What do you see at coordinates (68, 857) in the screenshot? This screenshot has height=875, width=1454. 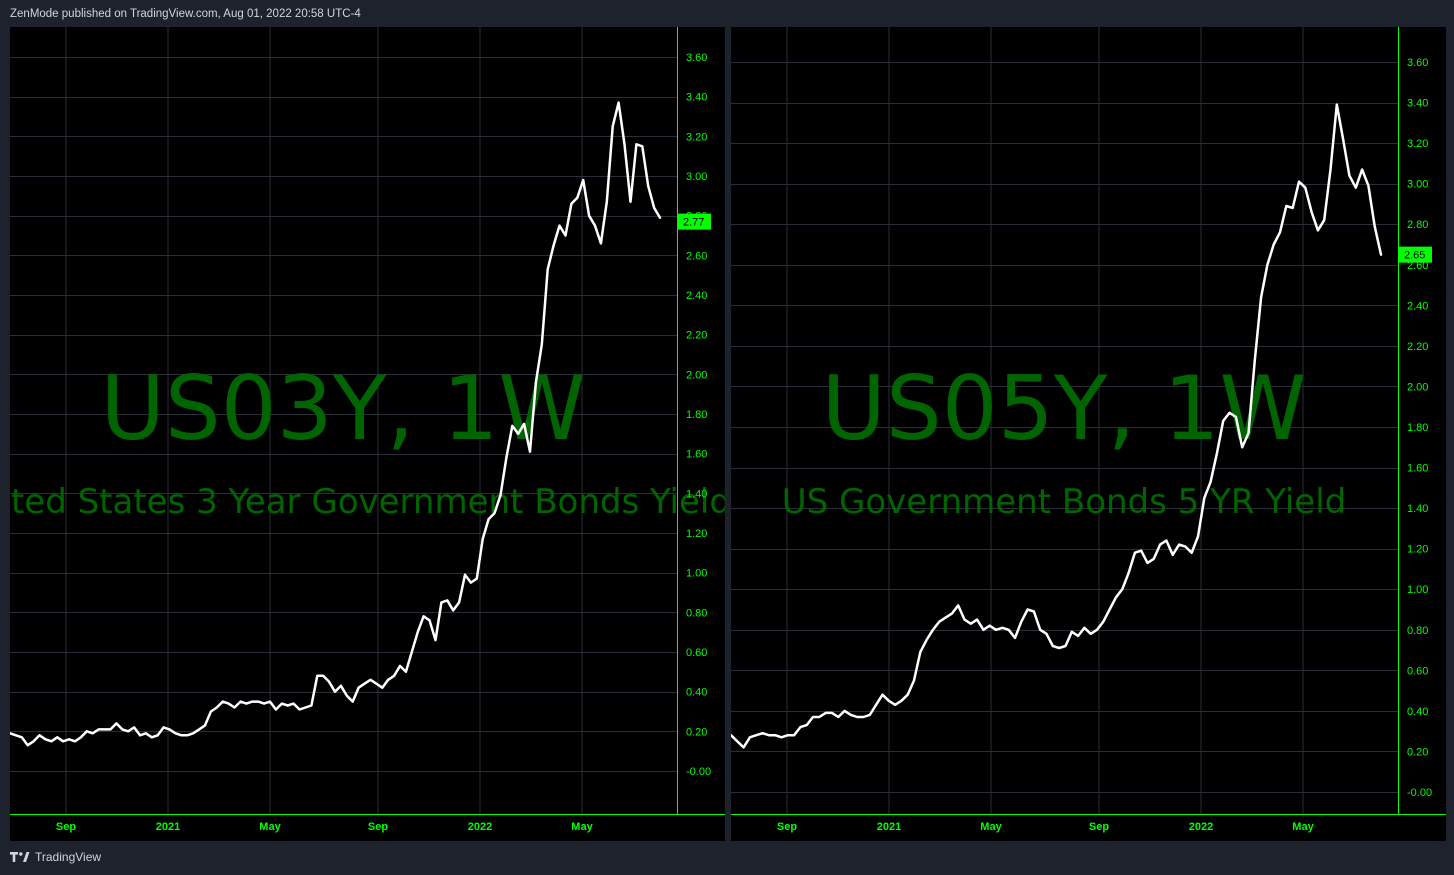 I see `tradingview-brand: TradingView` at bounding box center [68, 857].